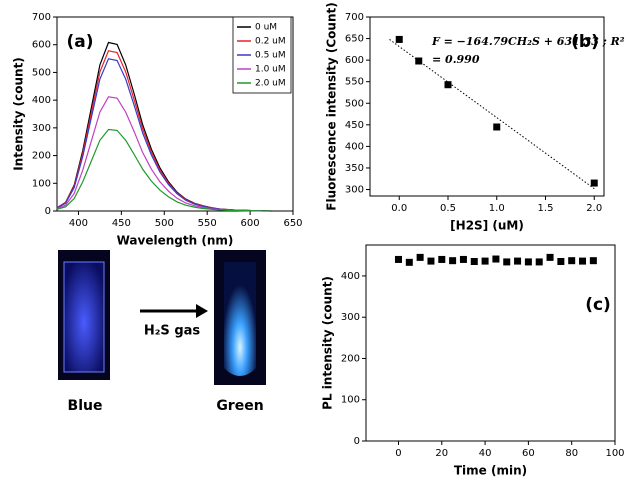  Describe the element at coordinates (448, 208) in the screenshot. I see `x-tick-label: 0.5` at that location.